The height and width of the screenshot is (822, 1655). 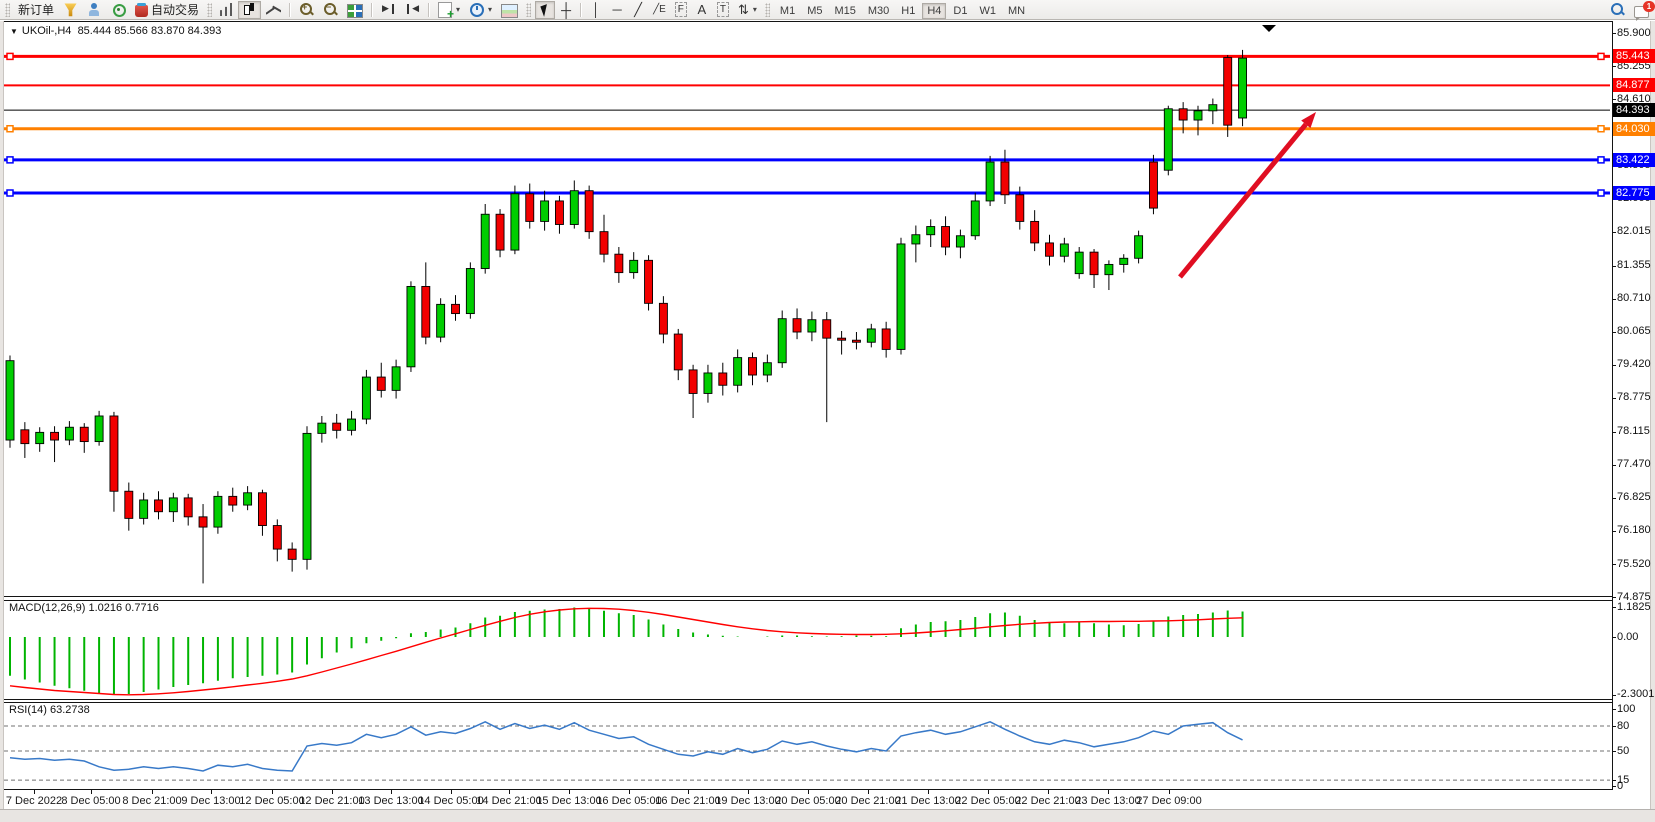 What do you see at coordinates (167, 10) in the screenshot?
I see `autotrade-button: 自动交易` at bounding box center [167, 10].